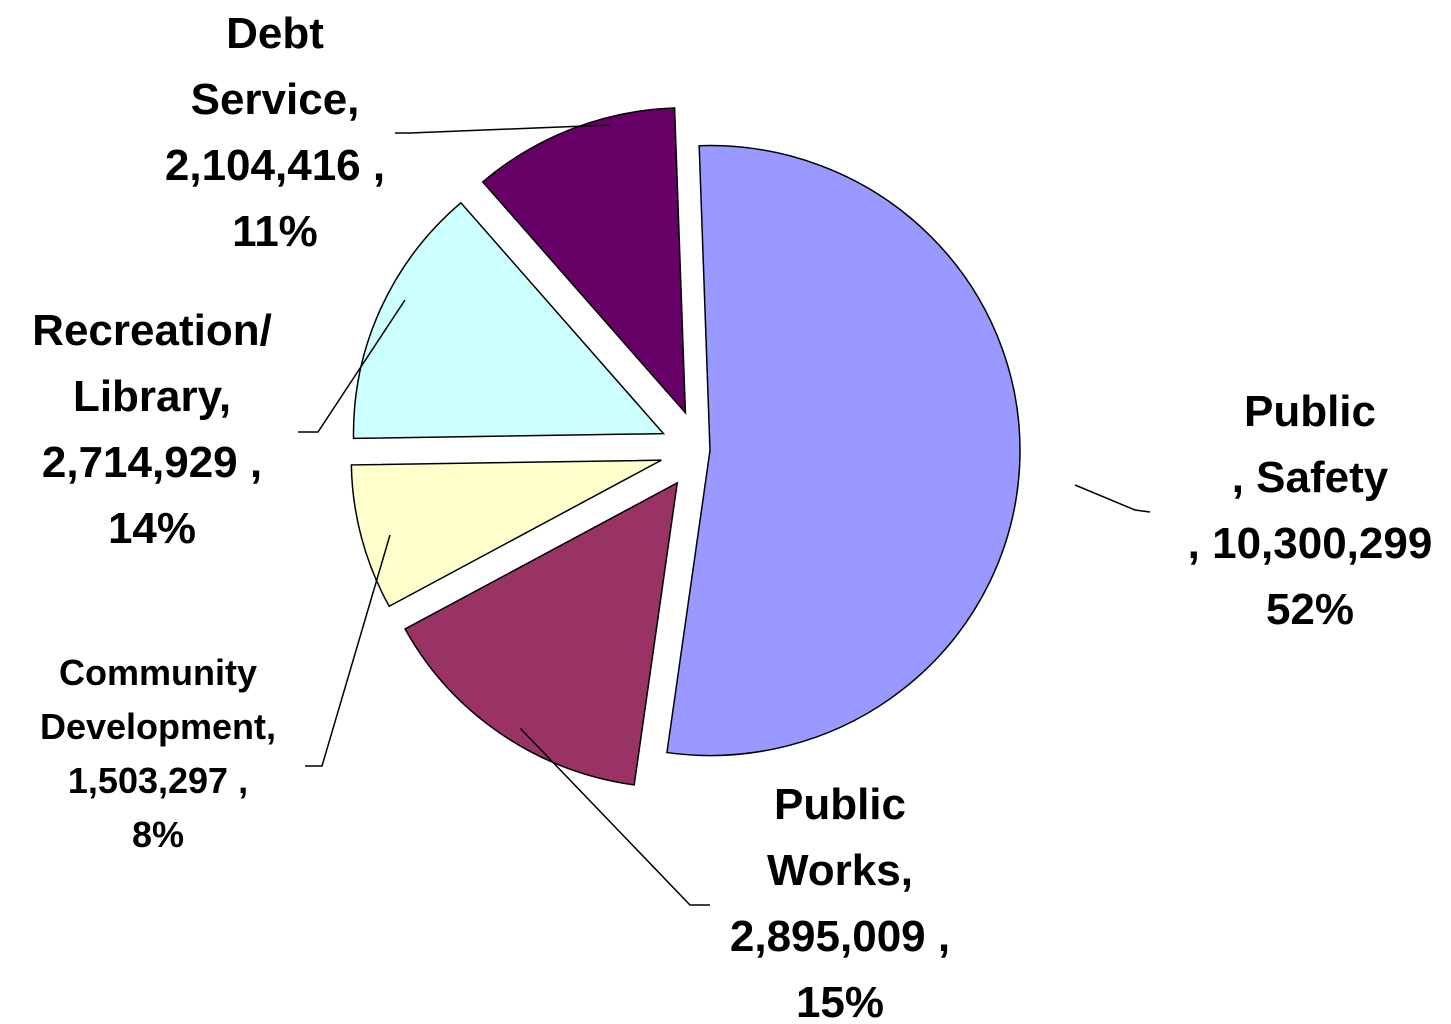  I want to click on slice-label-community-development: Community Development, 1,503,297 , 8%, so click(158, 753).